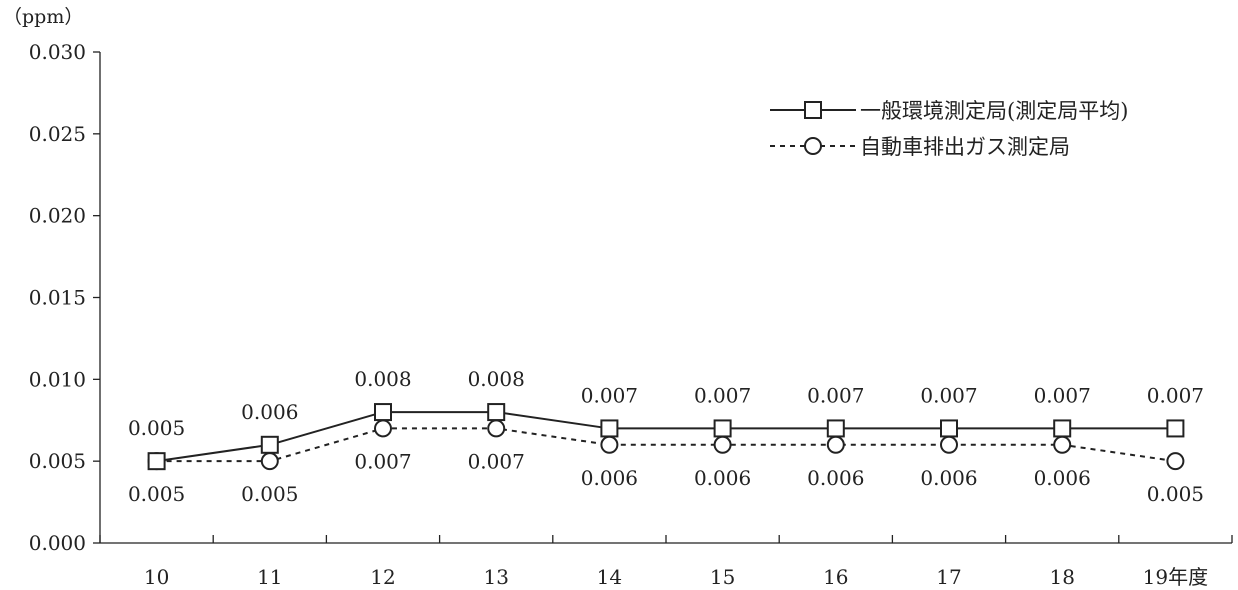 This screenshot has height=590, width=1238. What do you see at coordinates (57, 461) in the screenshot?
I see `y-tick-label: 0.005` at bounding box center [57, 461].